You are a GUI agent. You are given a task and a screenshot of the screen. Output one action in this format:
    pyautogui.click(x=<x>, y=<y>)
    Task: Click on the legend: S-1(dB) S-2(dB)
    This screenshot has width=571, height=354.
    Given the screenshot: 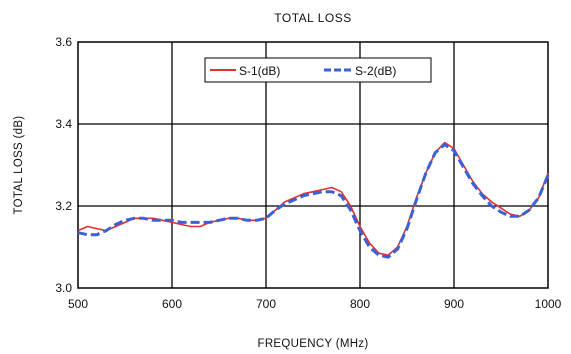 What is the action you would take?
    pyautogui.click(x=318, y=70)
    